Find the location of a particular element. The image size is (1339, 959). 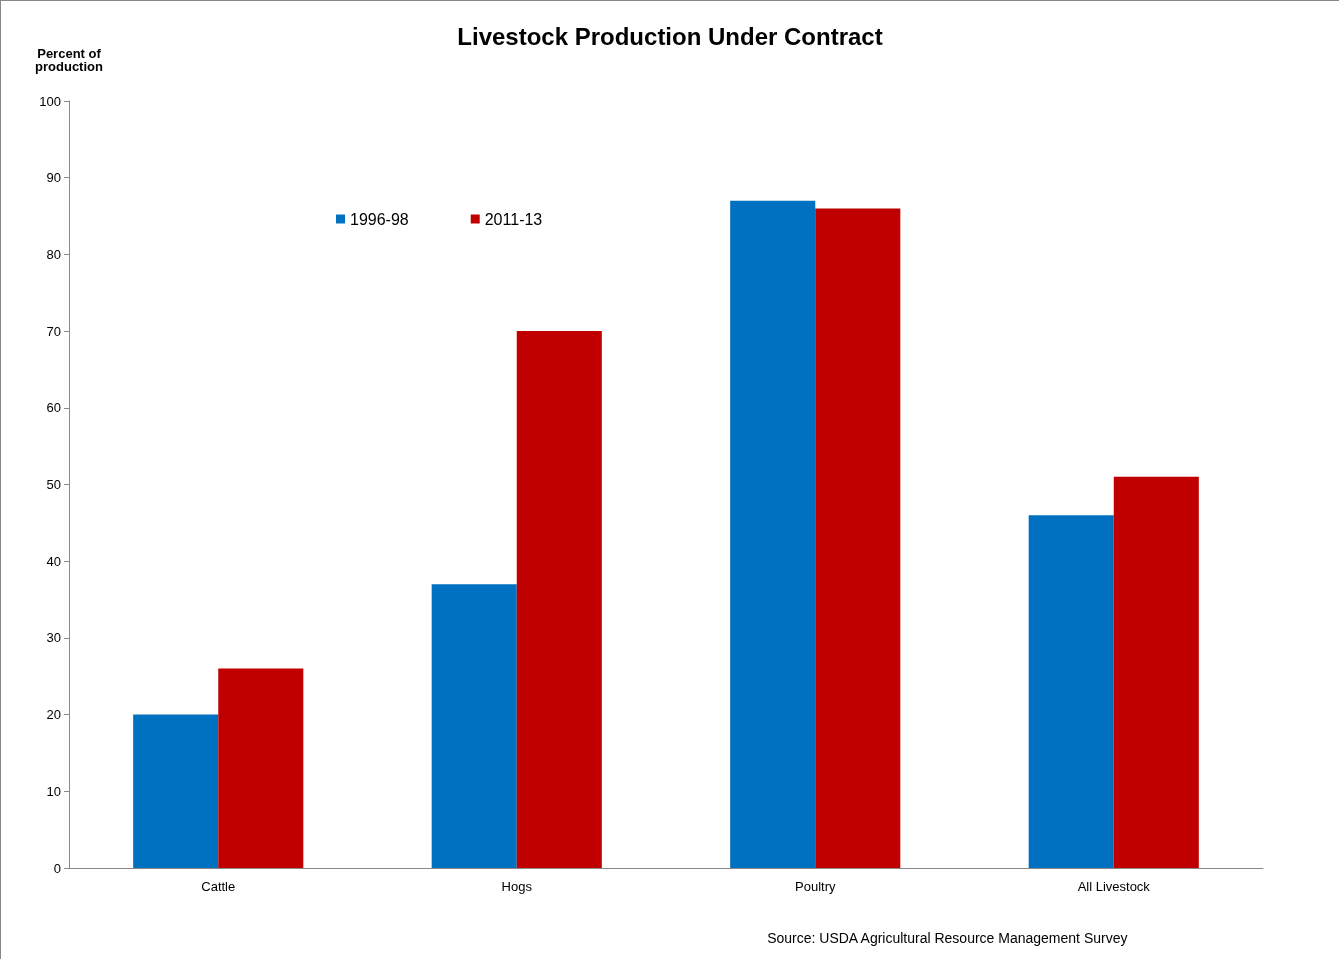

source-note: Source: USDA Agricultural Resource Management Survey is located at coordinates (947, 938).